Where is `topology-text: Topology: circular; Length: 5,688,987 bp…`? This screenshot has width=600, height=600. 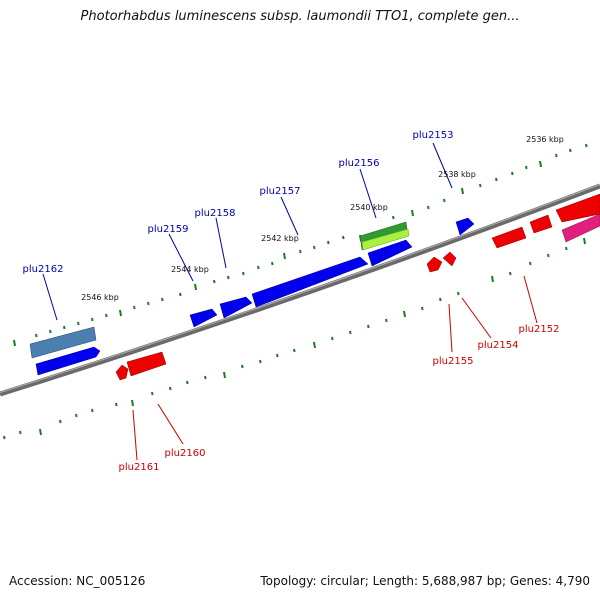
topology-text: Topology: circular; Length: 5,688,987 bp… is located at coordinates (425, 581).